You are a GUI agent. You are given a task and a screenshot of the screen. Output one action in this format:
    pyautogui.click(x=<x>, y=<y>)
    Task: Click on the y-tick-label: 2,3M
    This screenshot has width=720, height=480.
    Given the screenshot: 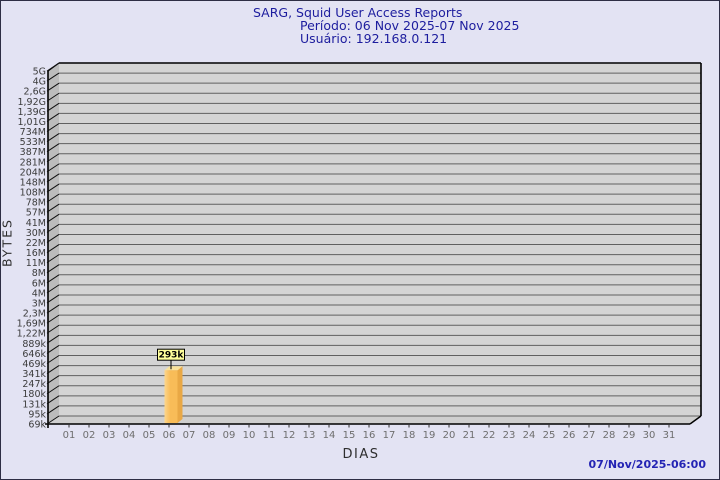 What is the action you would take?
    pyautogui.click(x=34, y=314)
    